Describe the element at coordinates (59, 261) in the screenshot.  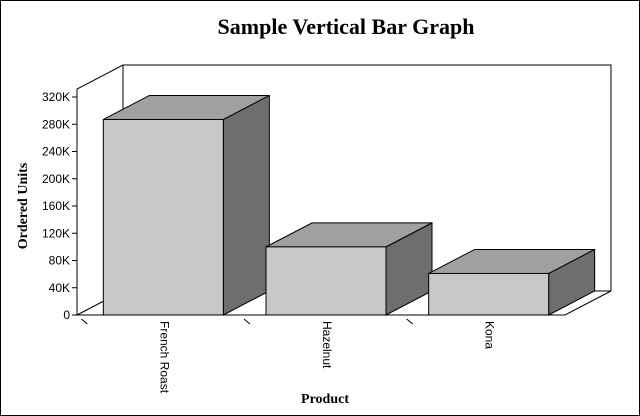
I see `y-tick-label: 80K` at that location.